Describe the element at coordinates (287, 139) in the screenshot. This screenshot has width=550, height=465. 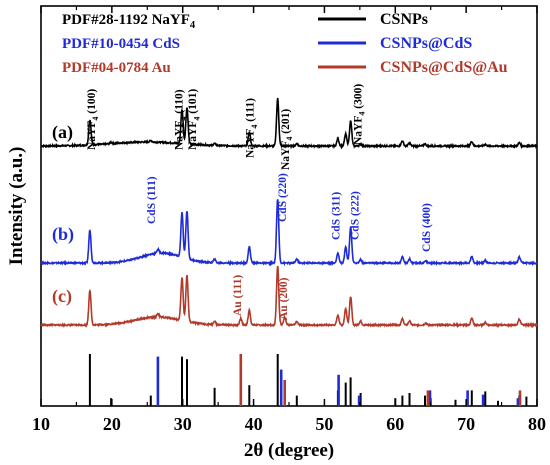
I see `peak-annotation-5: NaYF4 (201)` at that location.